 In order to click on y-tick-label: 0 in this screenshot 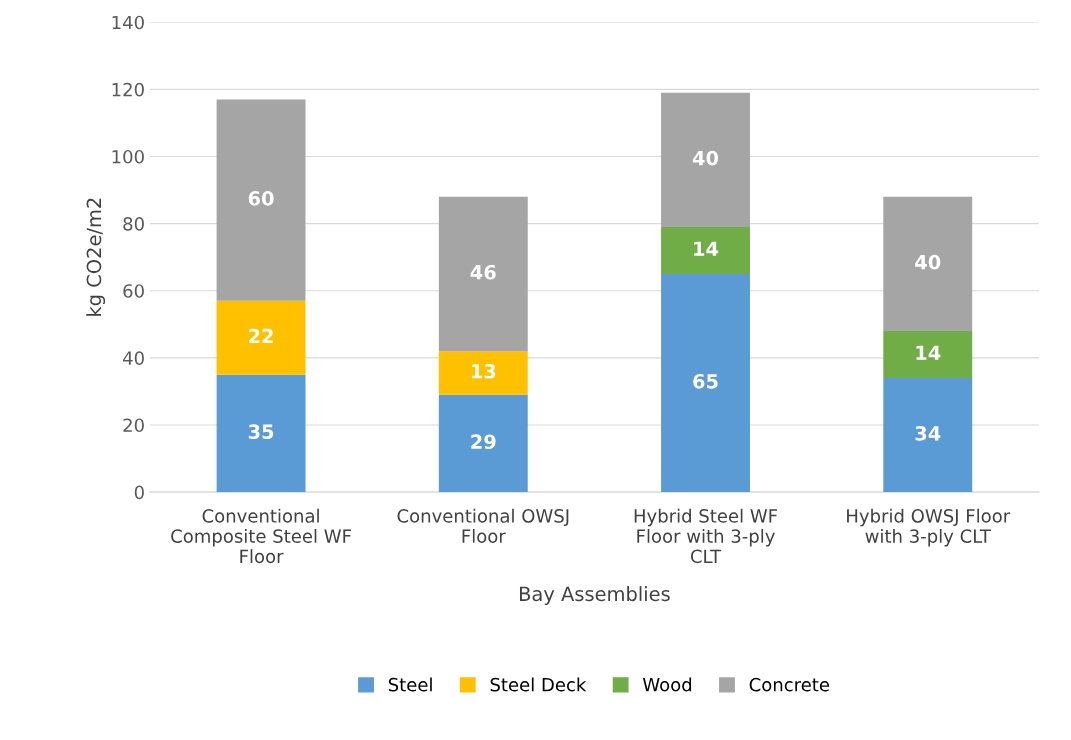, I will do `click(139, 492)`.